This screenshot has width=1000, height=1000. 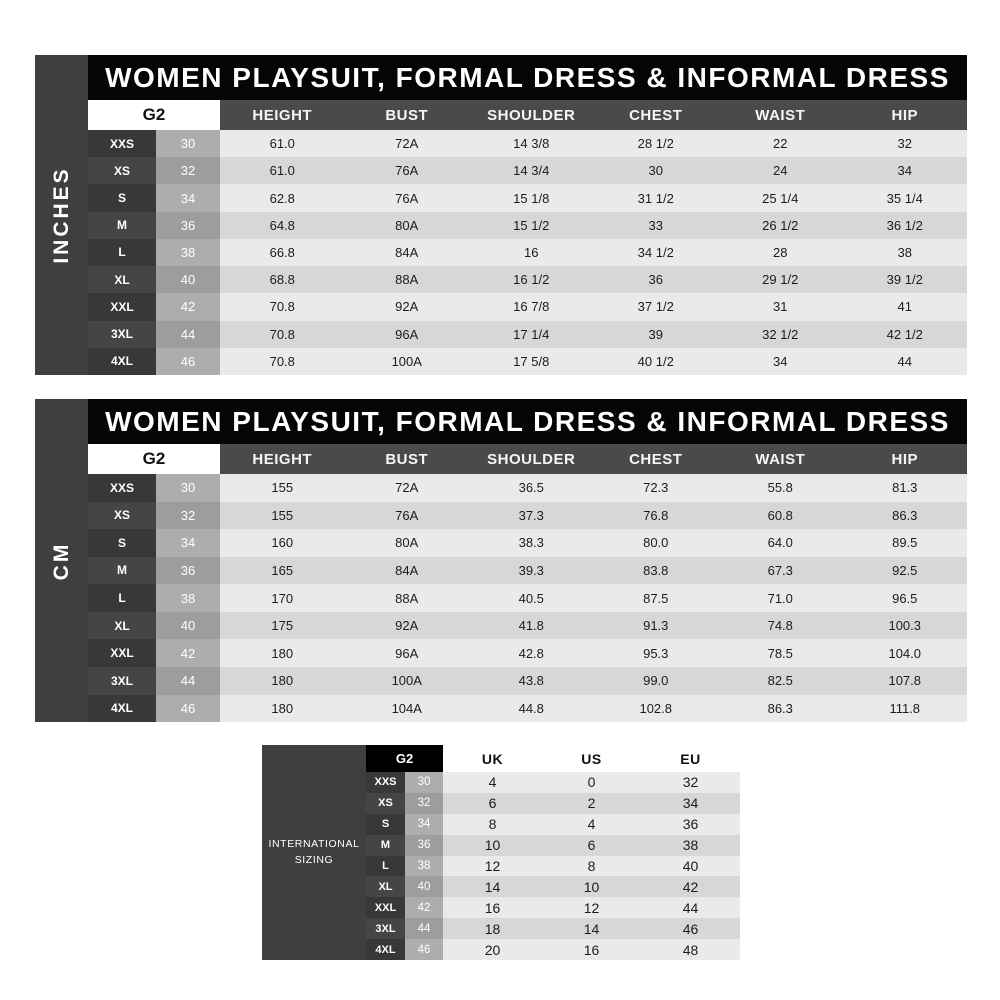 What do you see at coordinates (527, 307) in the screenshot?
I see `table-row-xxl: XXL 42 70.8 92A 16 7/8 37 1/2 31 41` at bounding box center [527, 307].